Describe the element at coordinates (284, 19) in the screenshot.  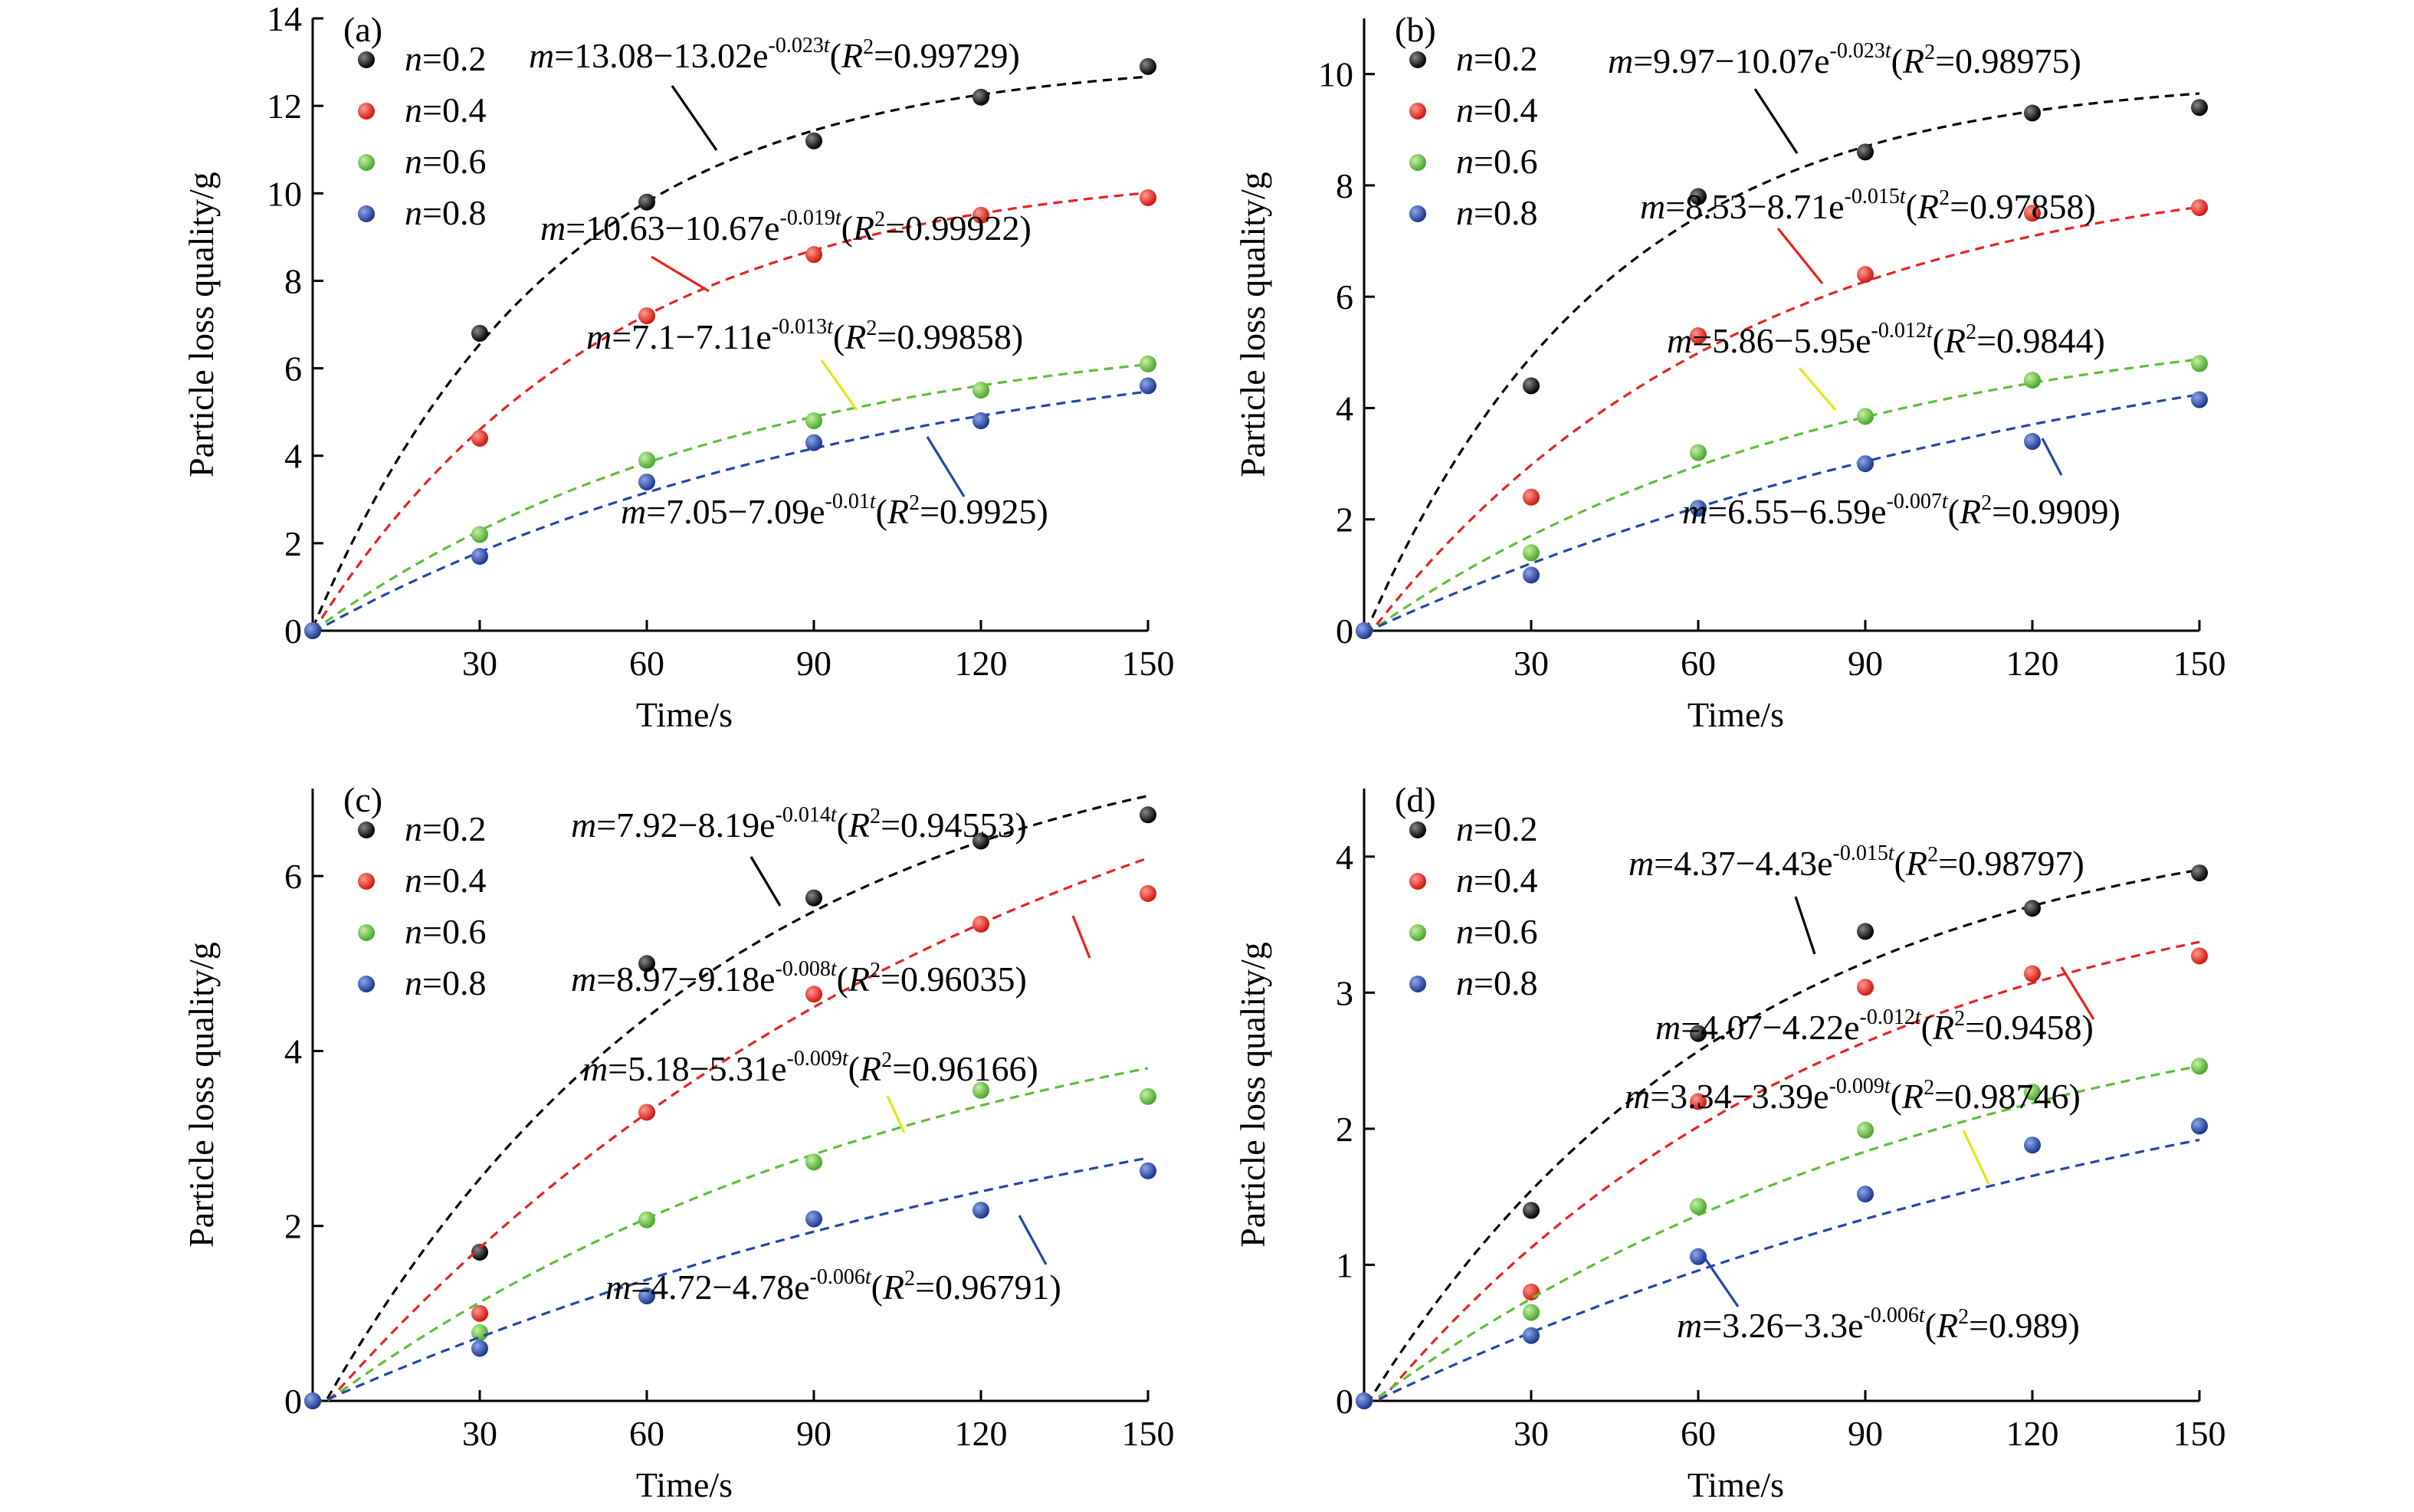
I see `y-tick-label: 14` at that location.